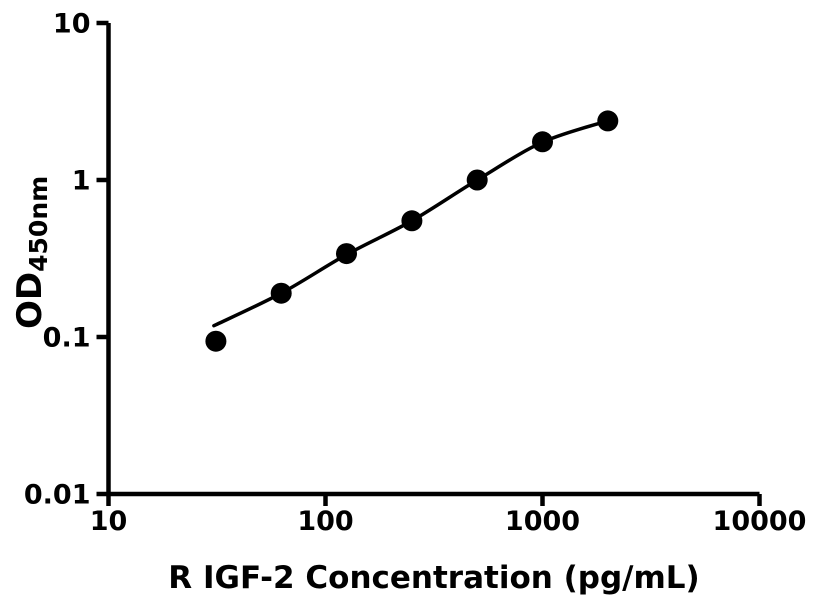 This screenshot has width=816, height=612. I want to click on x-tick-label: 10000, so click(760, 521).